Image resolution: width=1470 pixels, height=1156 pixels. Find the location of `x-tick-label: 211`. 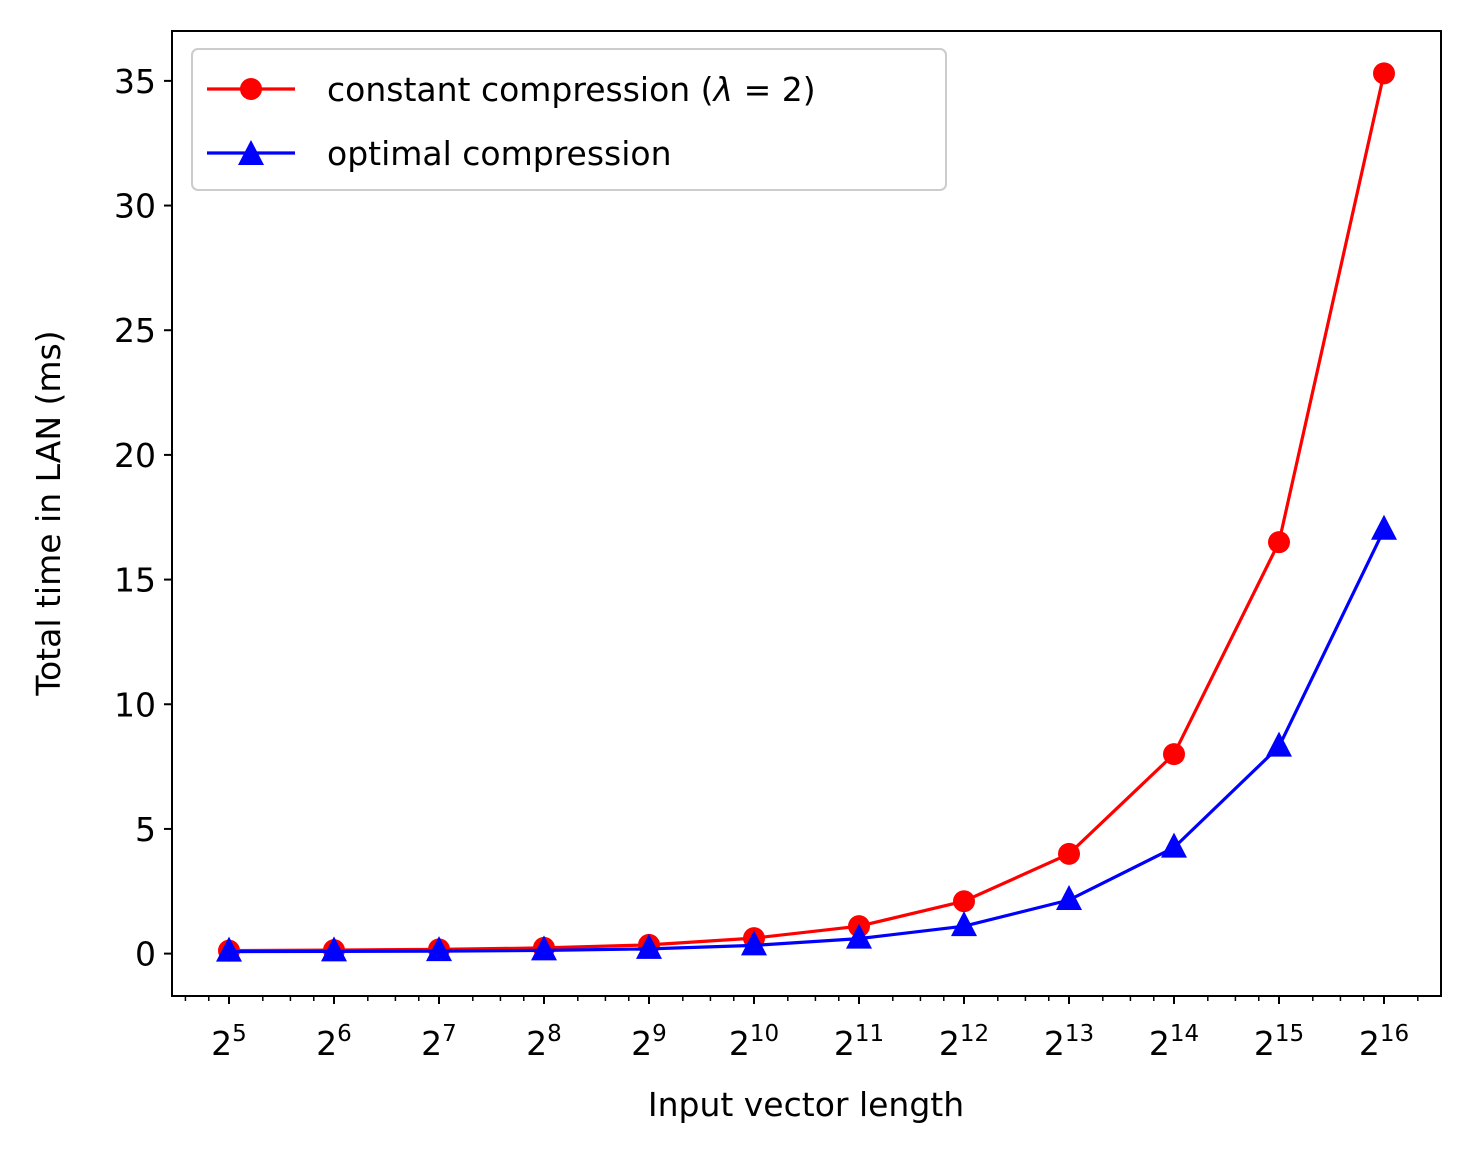

x-tick-label: 211 is located at coordinates (859, 1042).